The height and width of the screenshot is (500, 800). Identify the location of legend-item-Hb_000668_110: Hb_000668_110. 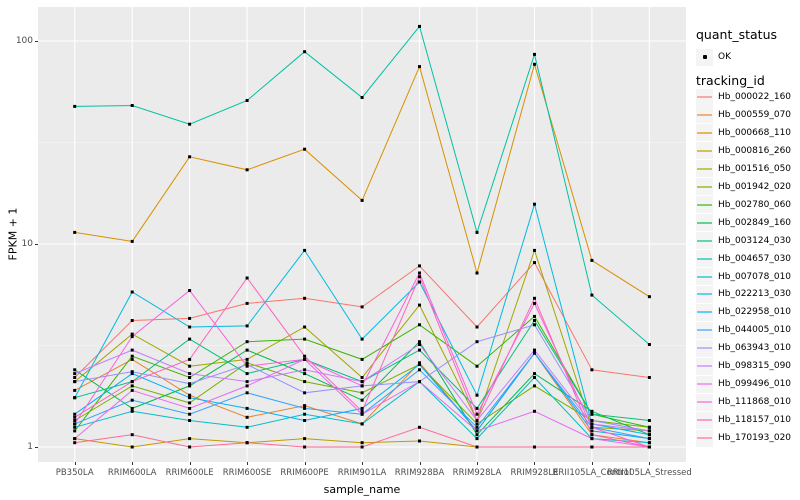
(743, 133).